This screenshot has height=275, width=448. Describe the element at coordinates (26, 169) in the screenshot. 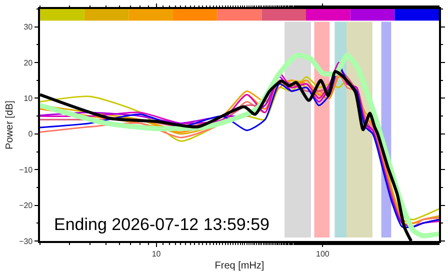

I see `y-tick-label: −10` at that location.